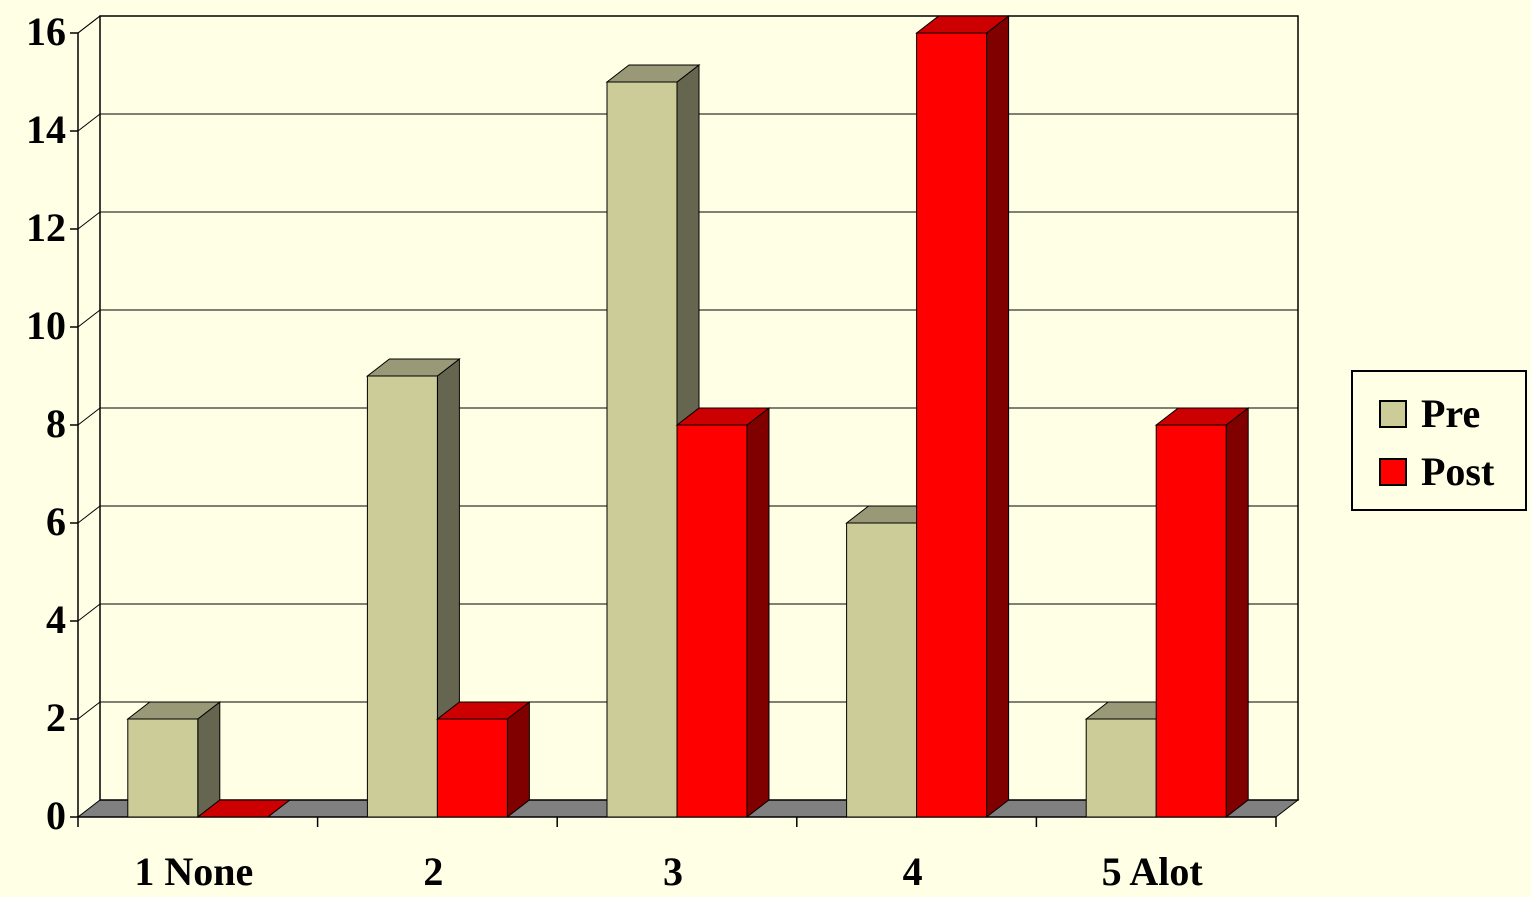 The width and height of the screenshot is (1531, 897). What do you see at coordinates (46, 325) in the screenshot?
I see `y-tick-label: 10` at bounding box center [46, 325].